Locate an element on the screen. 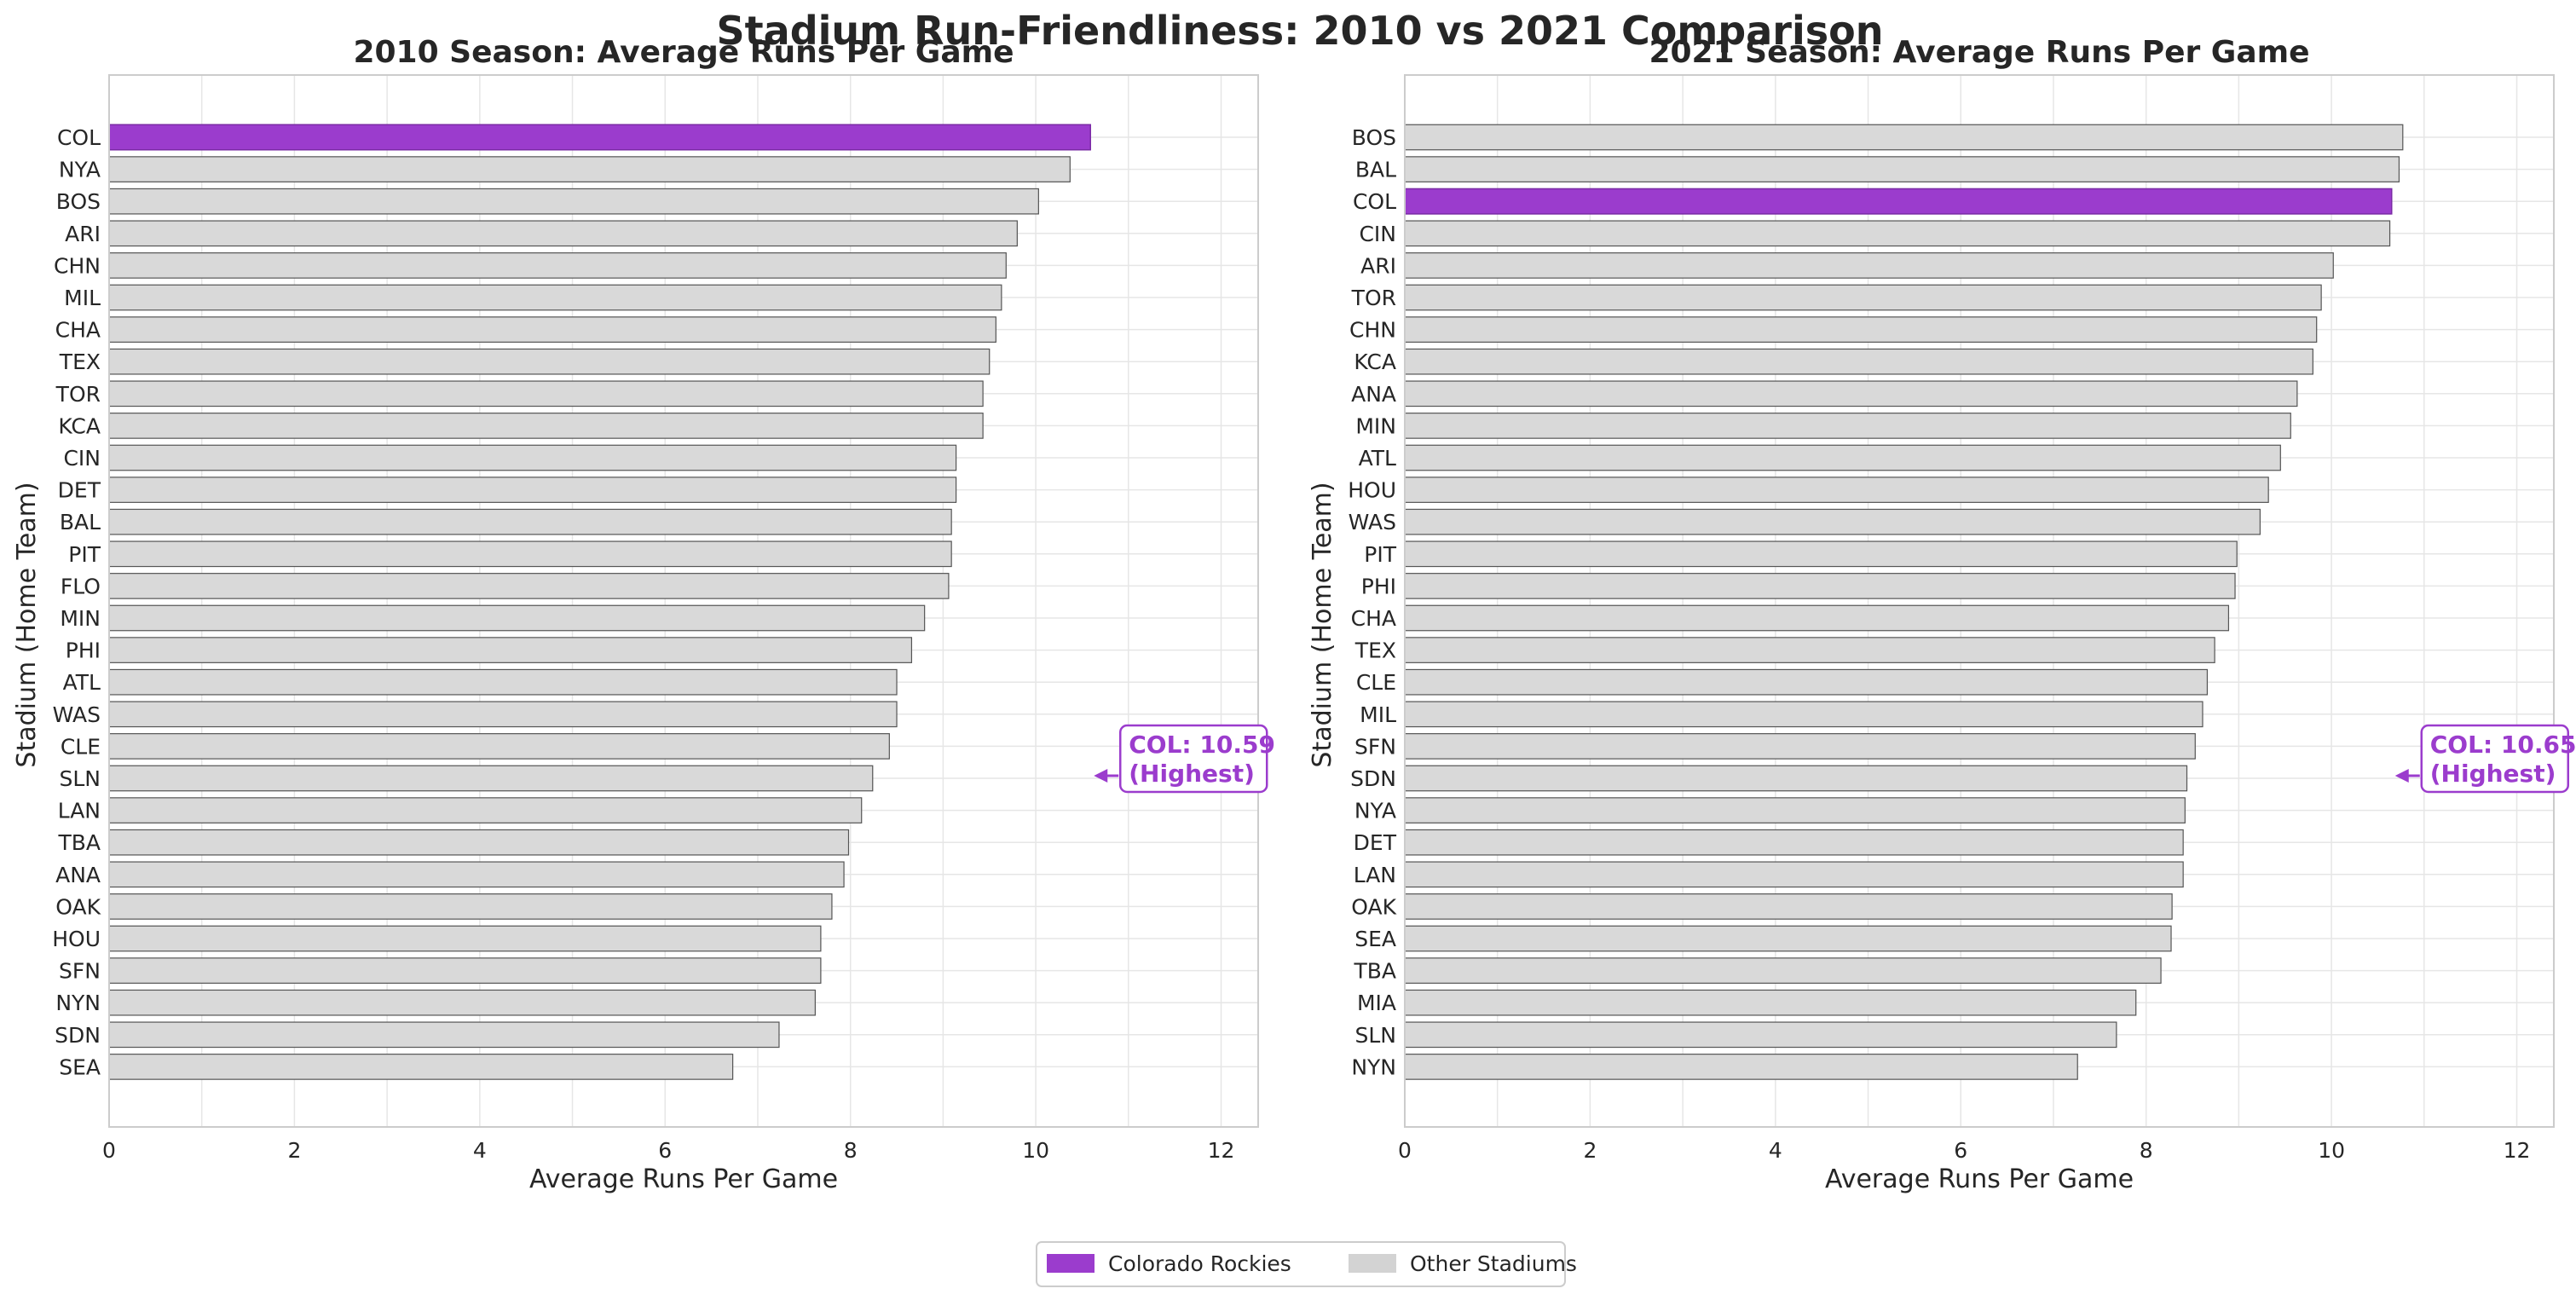 Image resolution: width=2576 pixels, height=1300 pixels. y-axis-label-2021: Stadium (Home Team) is located at coordinates (1322, 624).